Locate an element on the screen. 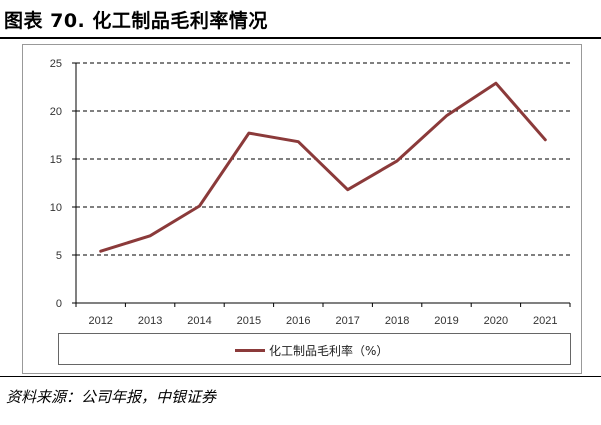 The height and width of the screenshot is (425, 601). title-underline is located at coordinates (300, 38).